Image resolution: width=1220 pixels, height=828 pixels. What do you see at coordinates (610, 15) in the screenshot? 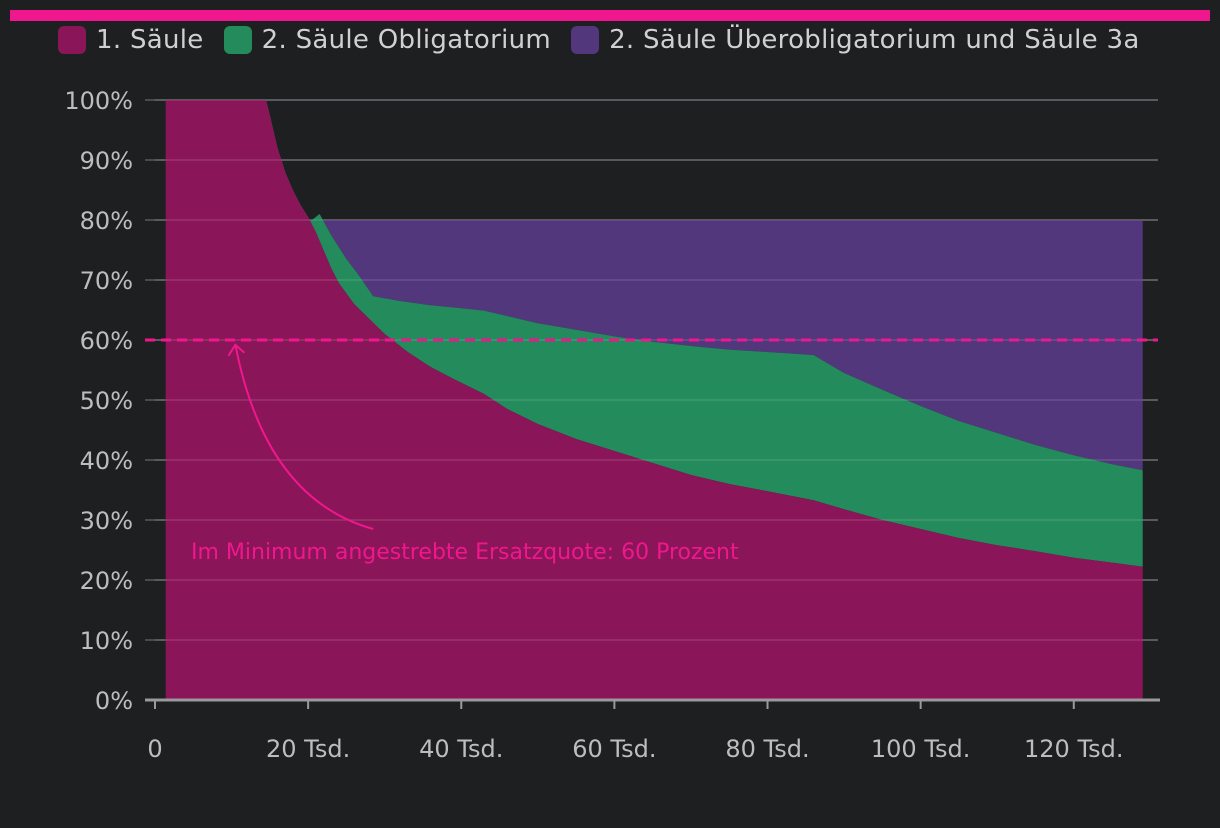
I see `top-accent-bar` at bounding box center [610, 15].